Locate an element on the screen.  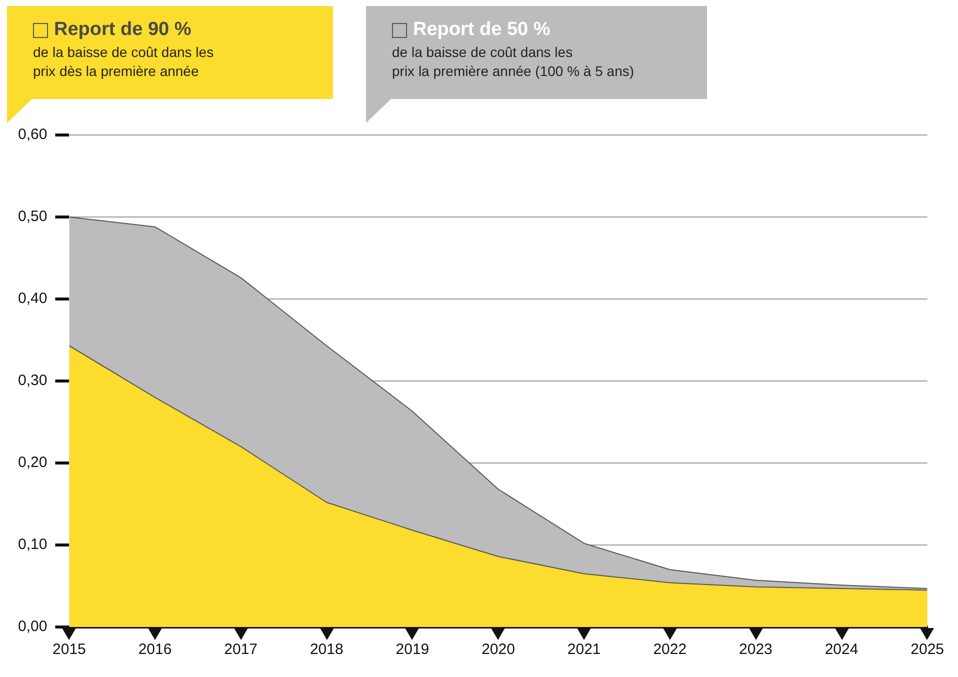
legend-label: Report de 90 % is located at coordinates (123, 30).